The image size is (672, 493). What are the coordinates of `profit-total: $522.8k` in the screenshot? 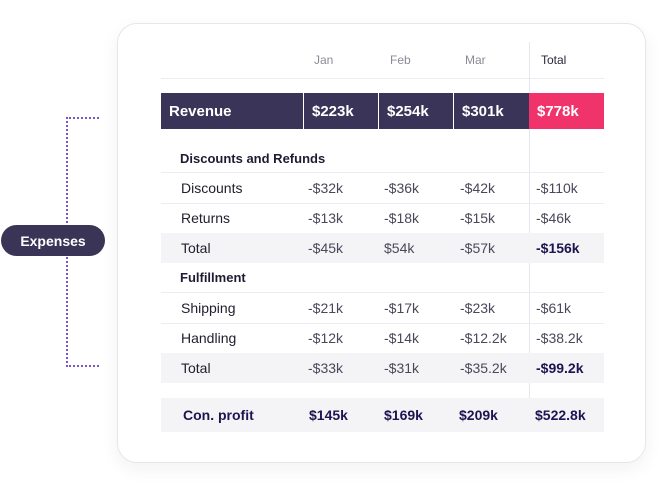 It's located at (560, 415).